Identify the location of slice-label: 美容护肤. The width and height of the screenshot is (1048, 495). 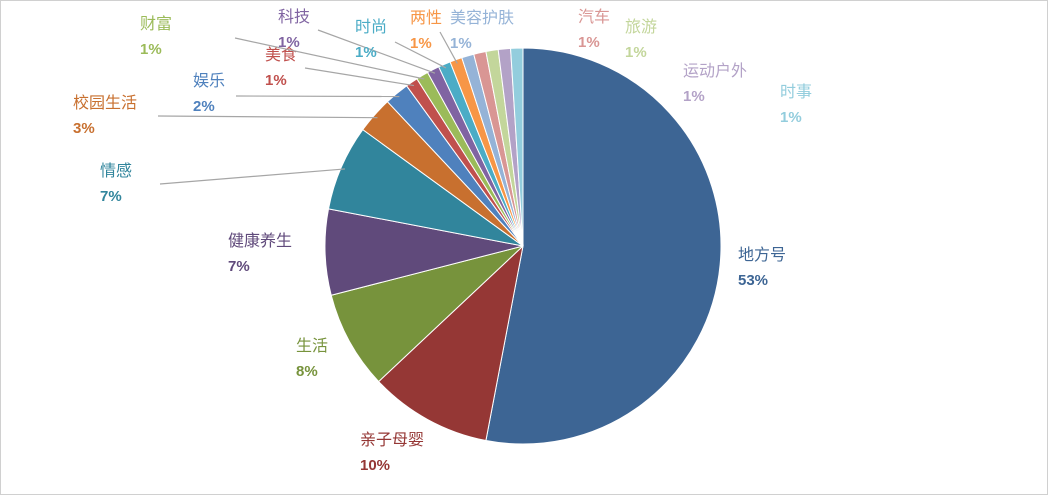
(482, 18).